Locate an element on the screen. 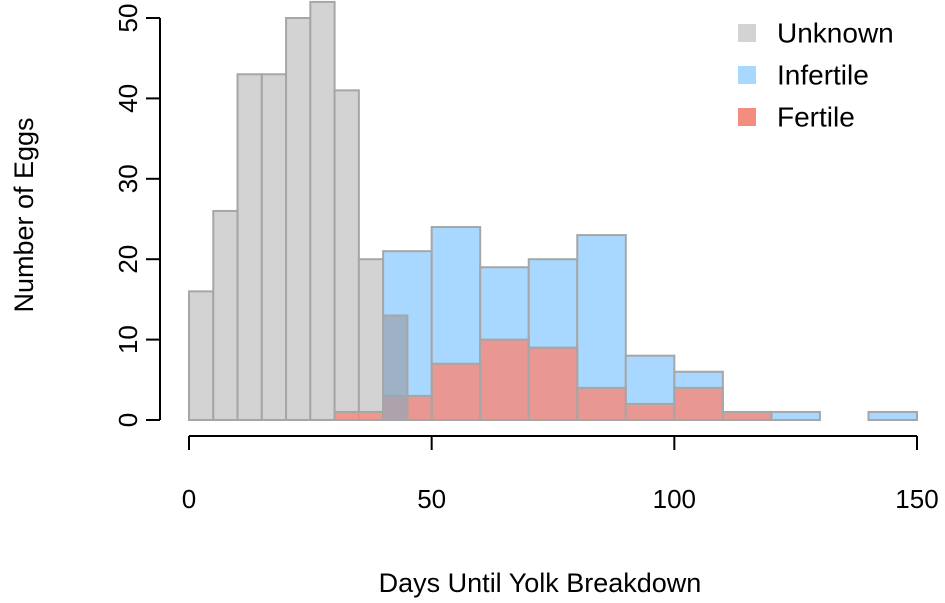  legend-swatch-unknown is located at coordinates (747, 33).